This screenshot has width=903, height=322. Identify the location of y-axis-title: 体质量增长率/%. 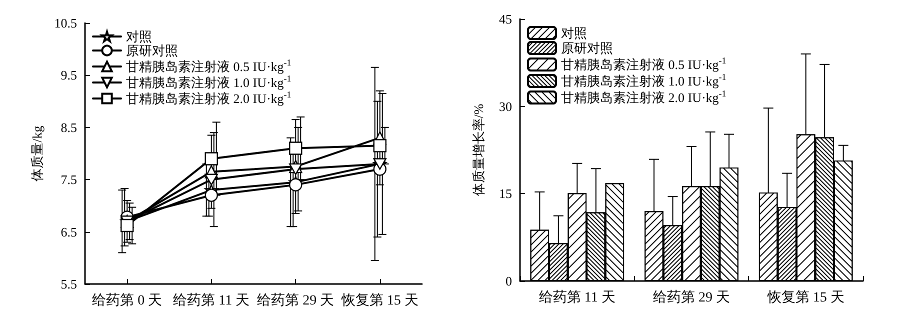
(478, 150).